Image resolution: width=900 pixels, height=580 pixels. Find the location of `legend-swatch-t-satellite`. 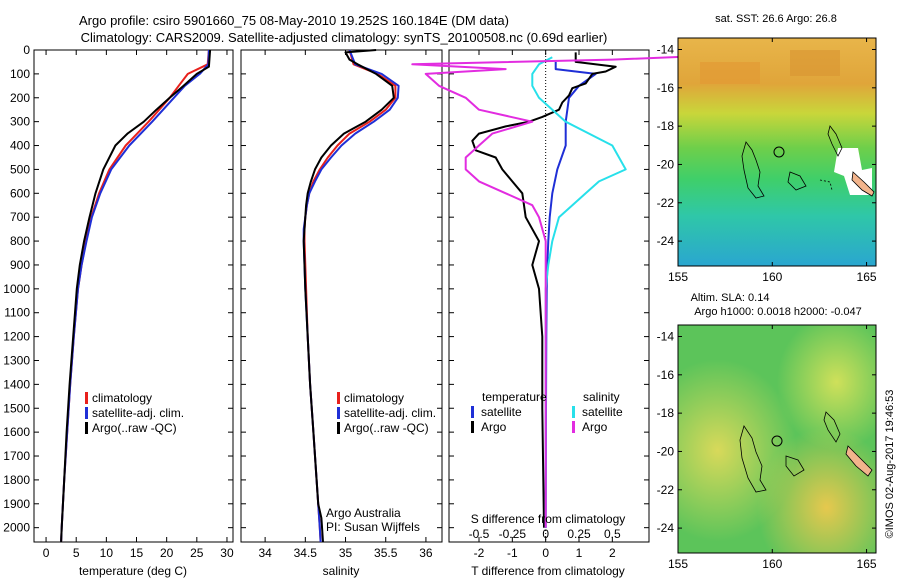

legend-swatch-t-satellite is located at coordinates (472, 412).